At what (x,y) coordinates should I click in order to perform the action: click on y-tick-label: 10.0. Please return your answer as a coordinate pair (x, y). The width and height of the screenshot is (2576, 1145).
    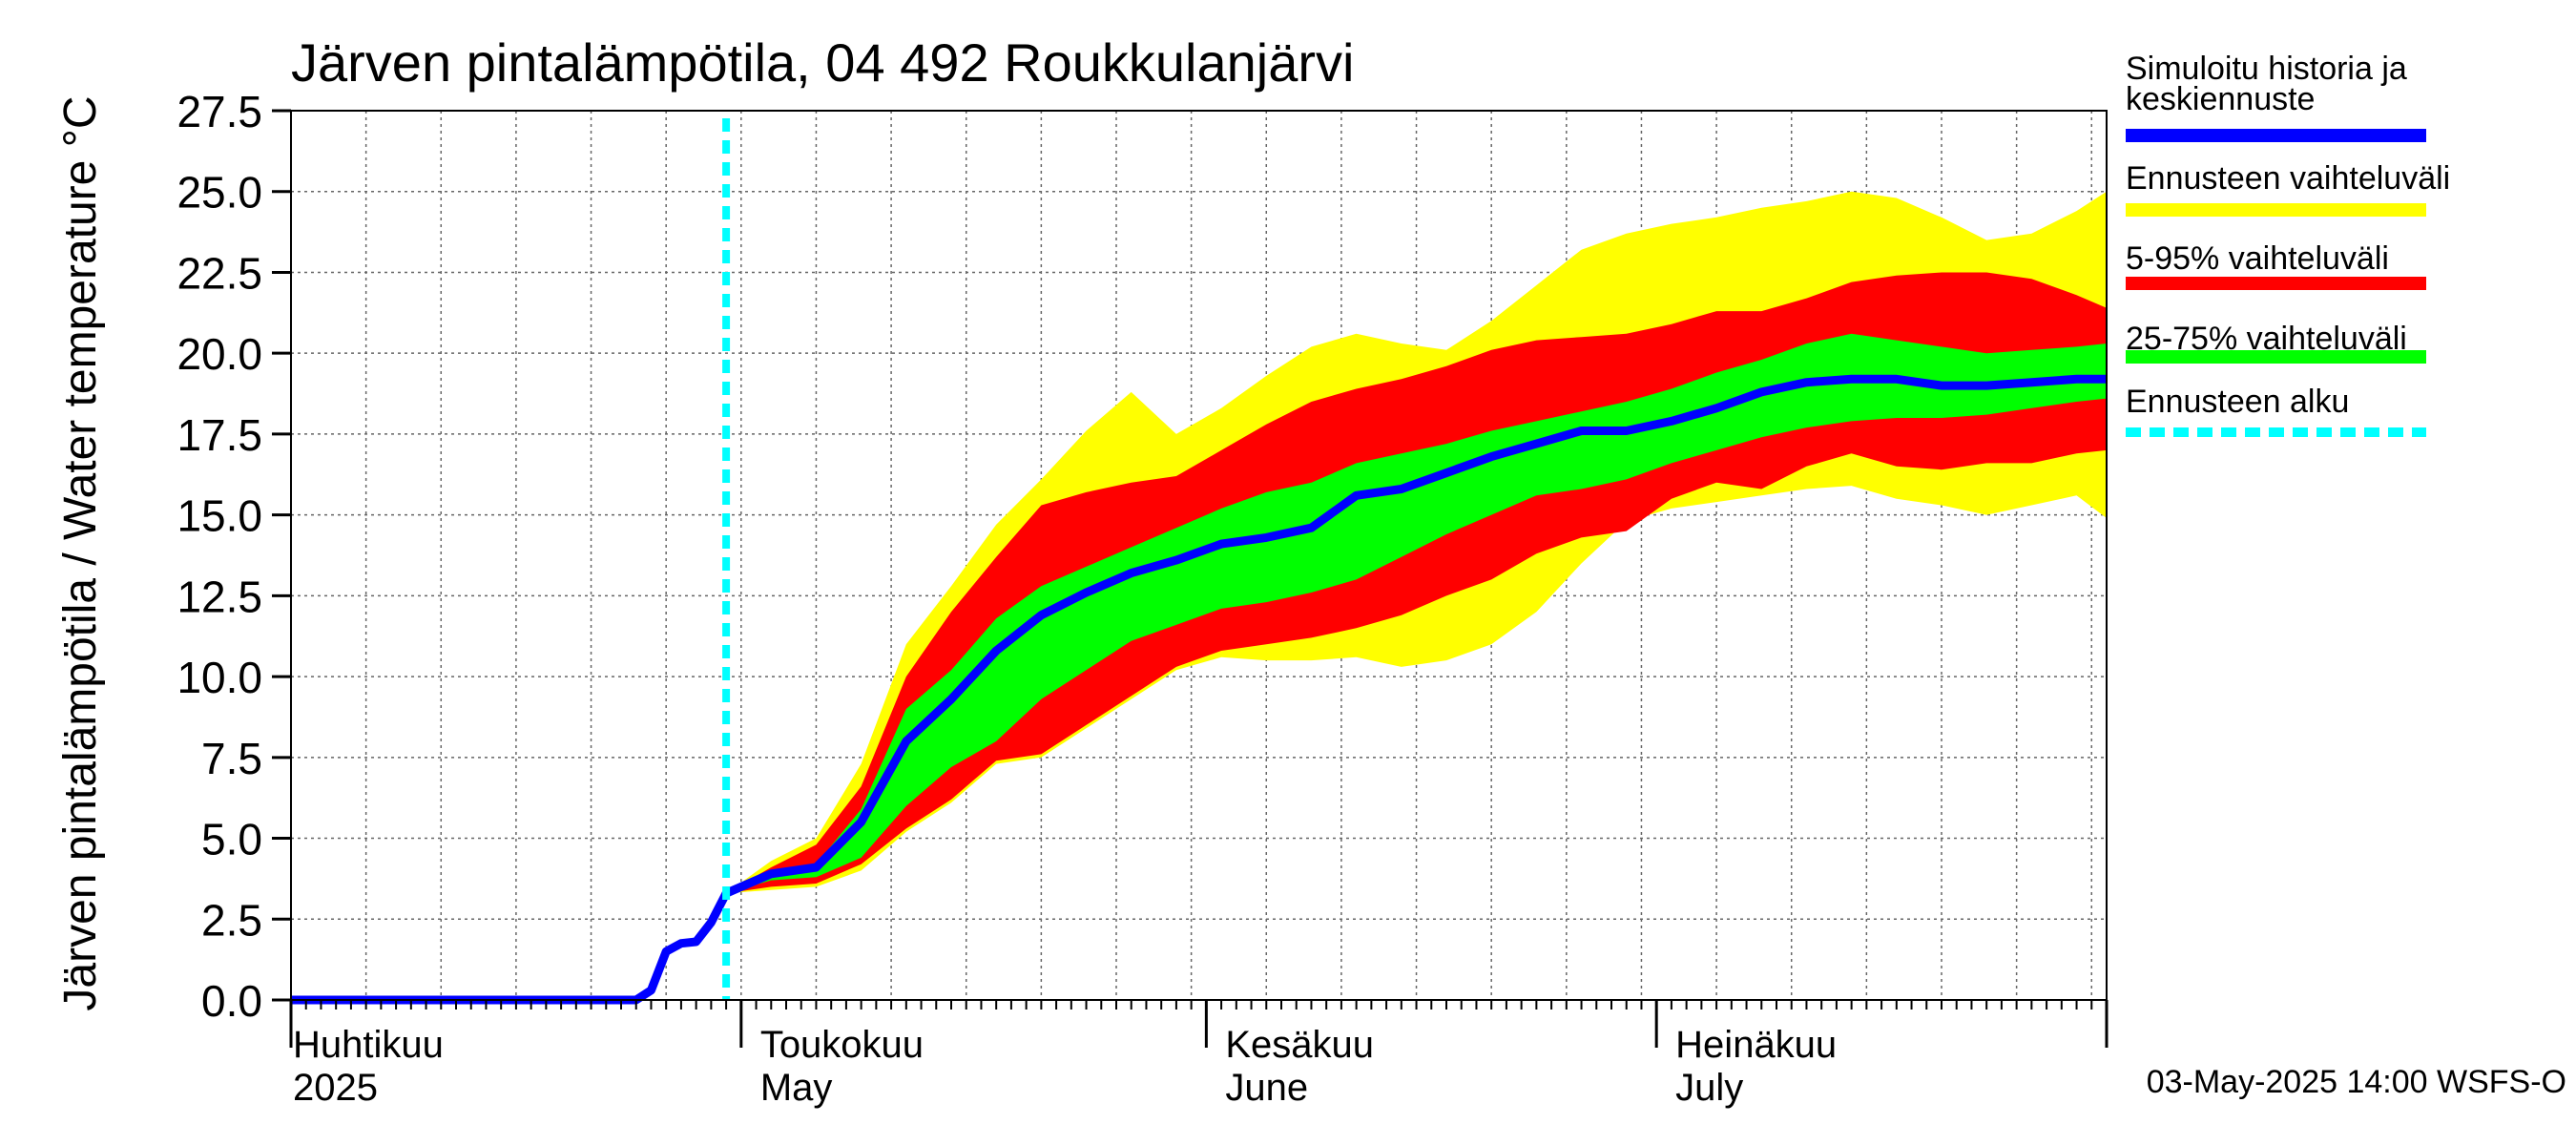
    Looking at the image, I should click on (219, 678).